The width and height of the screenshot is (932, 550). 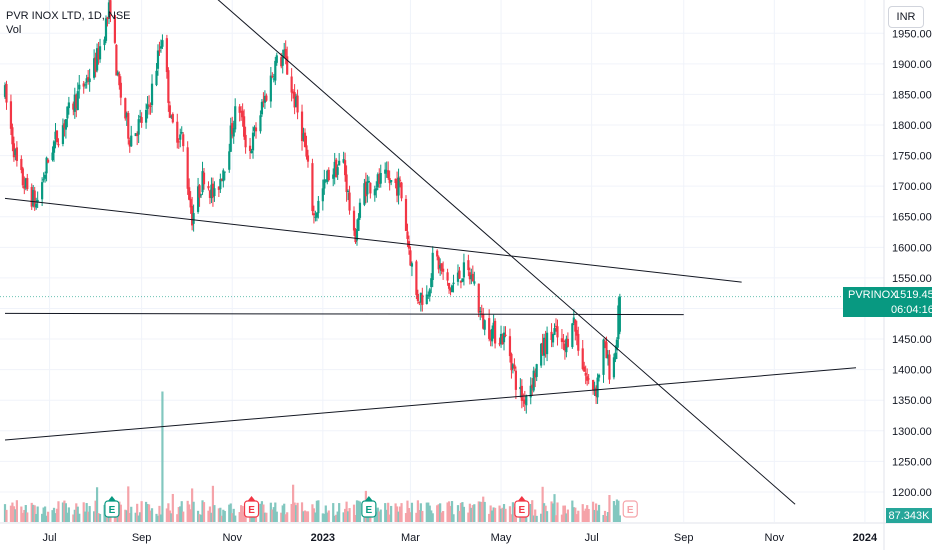 What do you see at coordinates (906, 17) in the screenshot?
I see `currency-button: INR` at bounding box center [906, 17].